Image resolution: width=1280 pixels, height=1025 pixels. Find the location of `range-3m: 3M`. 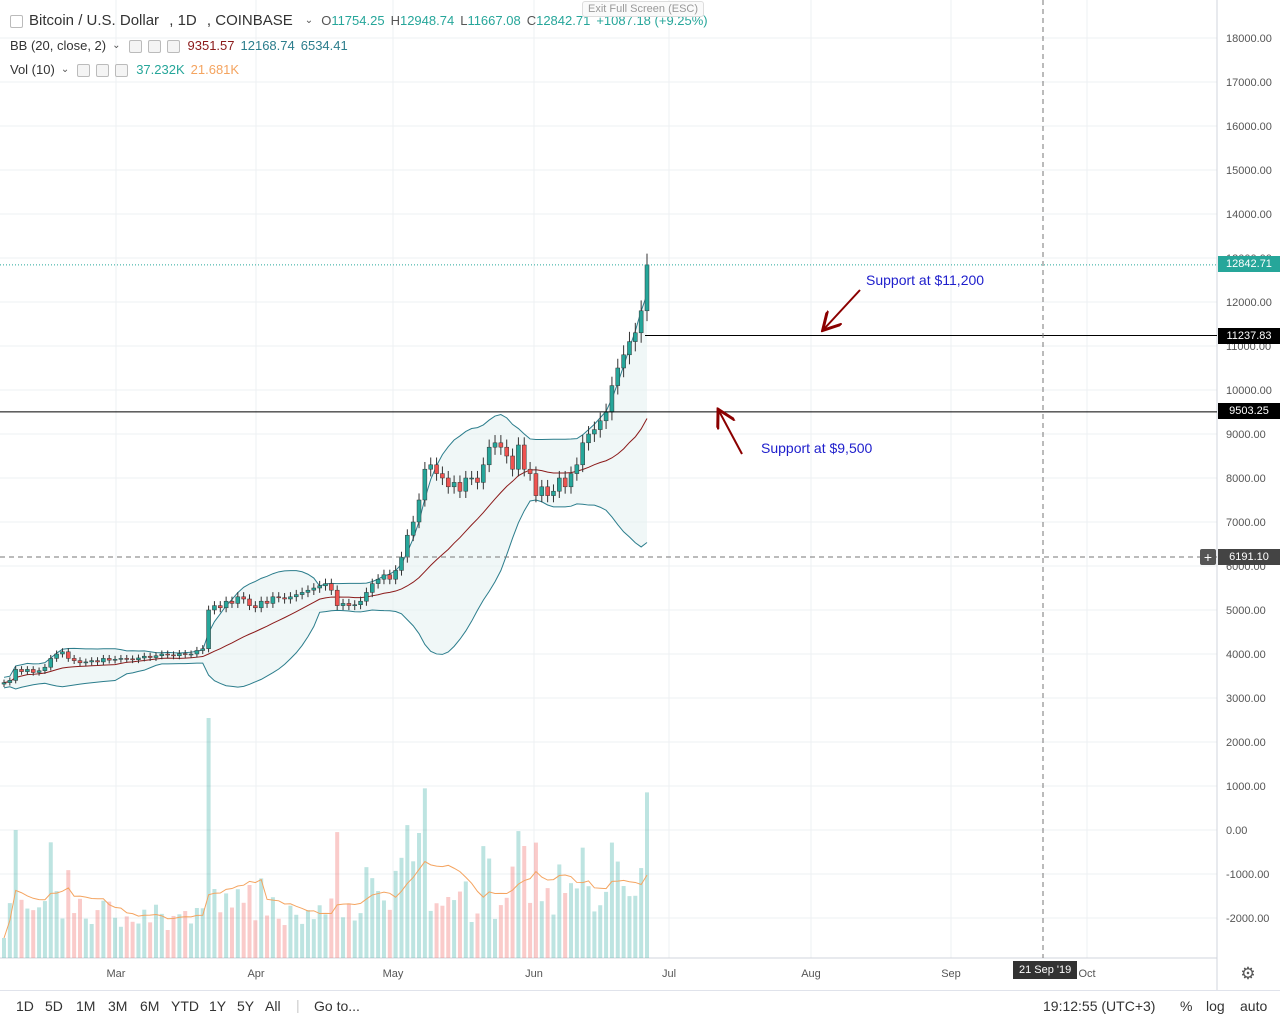

range-3m: 3M is located at coordinates (118, 1006).